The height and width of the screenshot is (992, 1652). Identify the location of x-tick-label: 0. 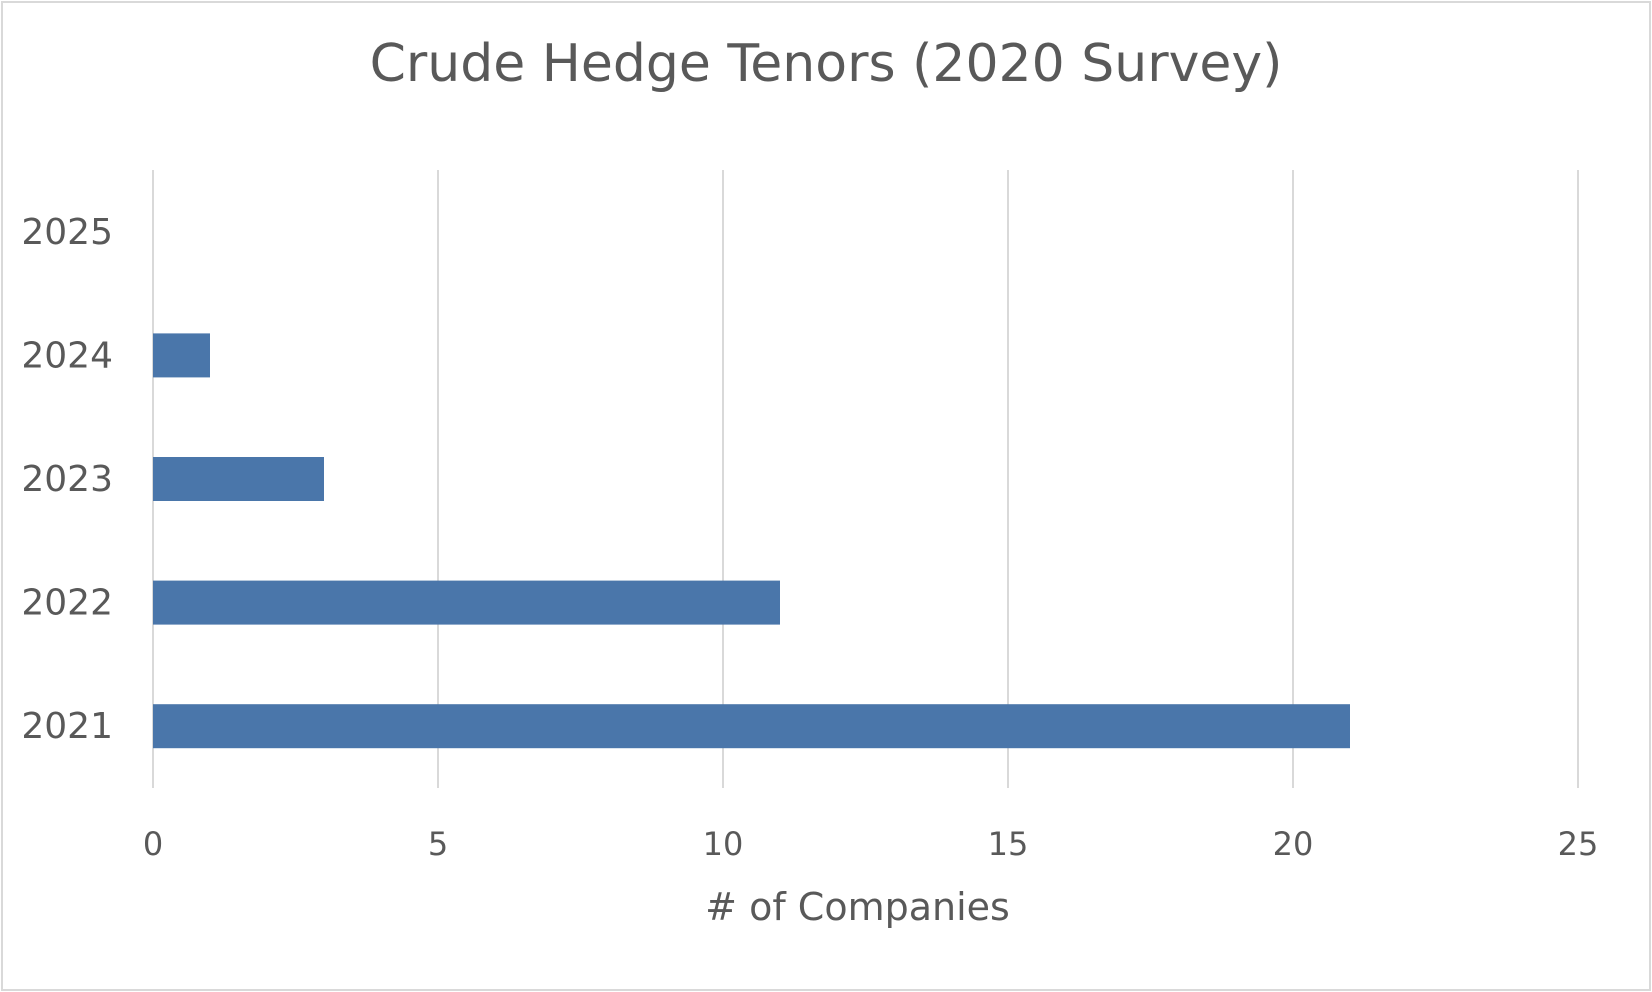
(153, 844).